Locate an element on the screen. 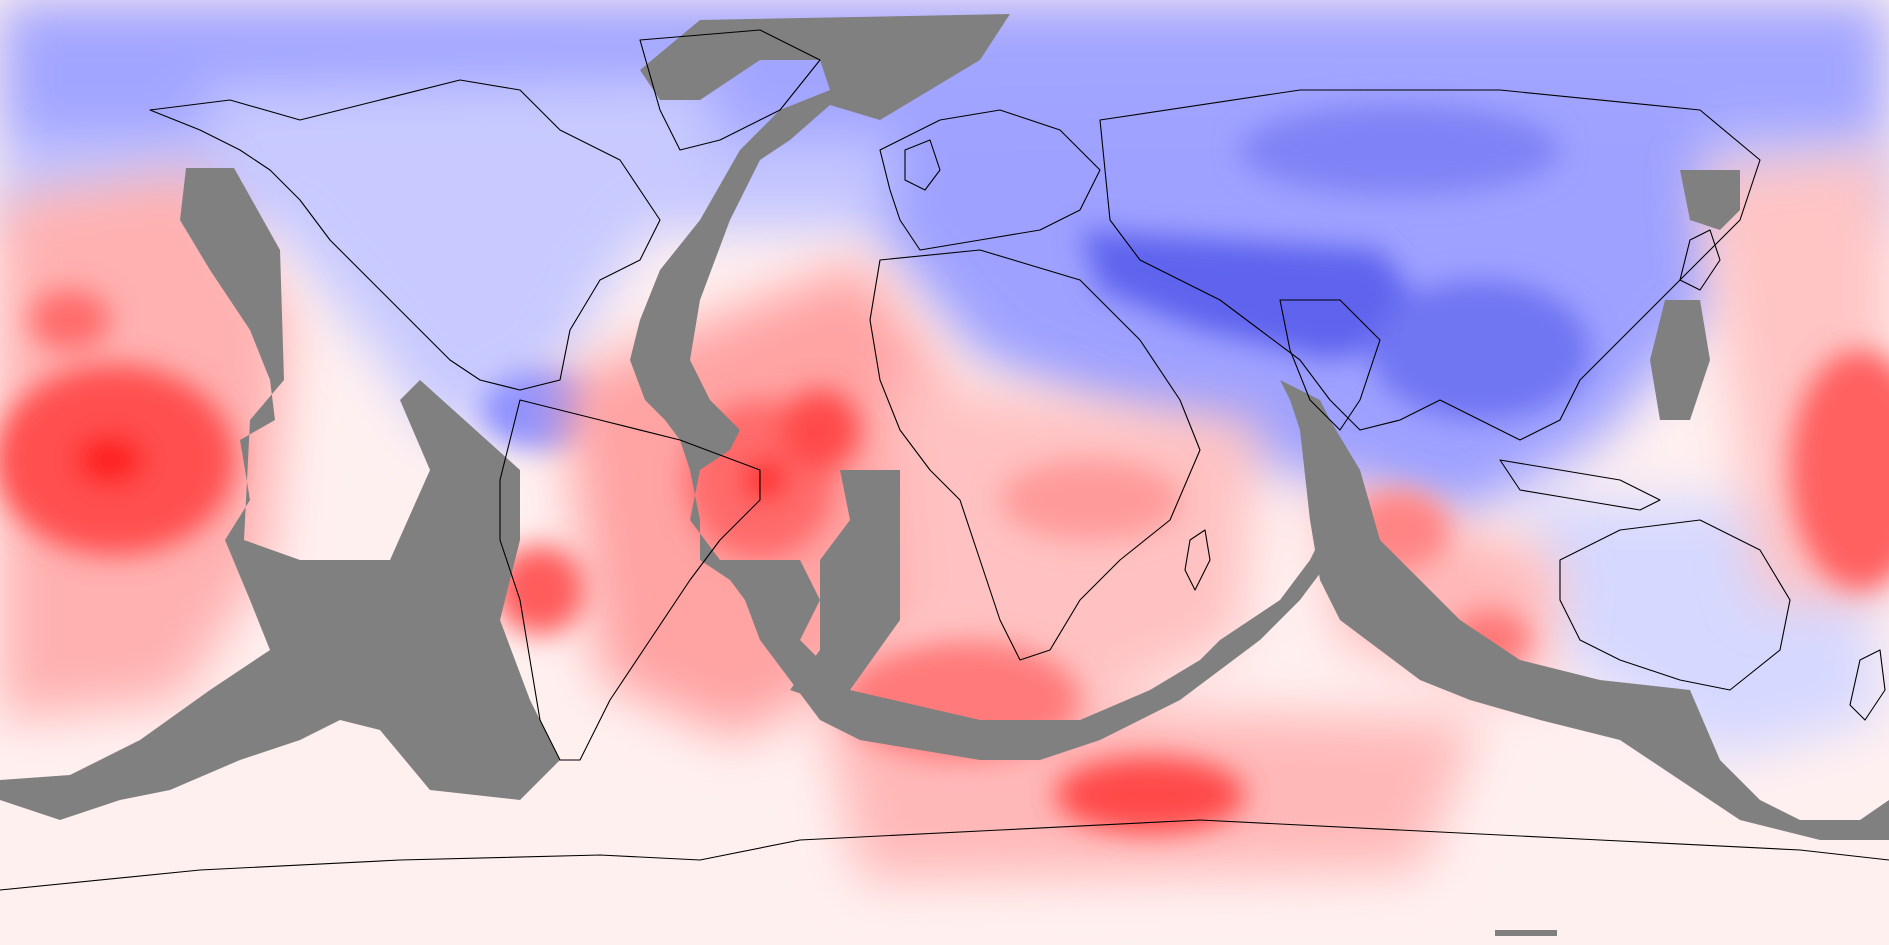 This screenshot has height=945, width=1889. mask-atlantic-lower is located at coordinates (845, 585).